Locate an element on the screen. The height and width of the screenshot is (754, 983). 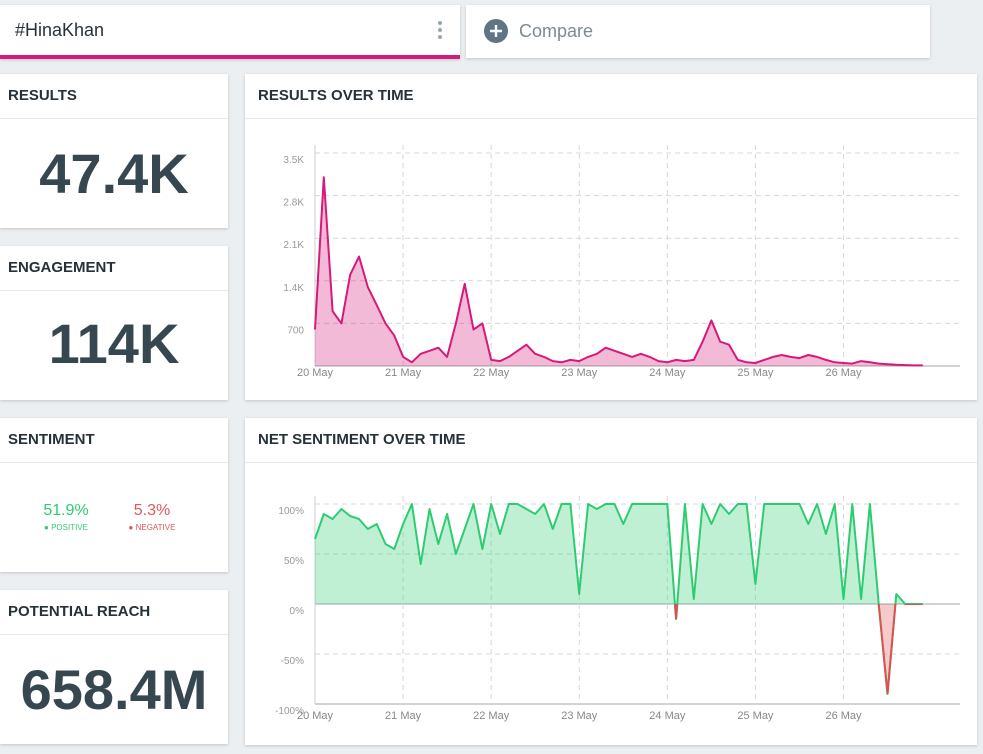
y-tick-label: 100% is located at coordinates (291, 511).